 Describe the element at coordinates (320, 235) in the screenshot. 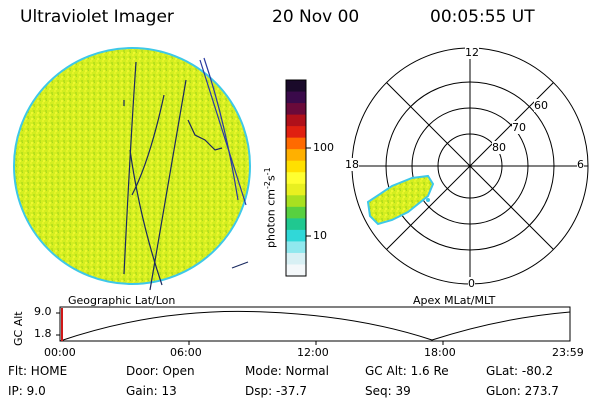

I see `colorbar-tick-10: 10` at that location.